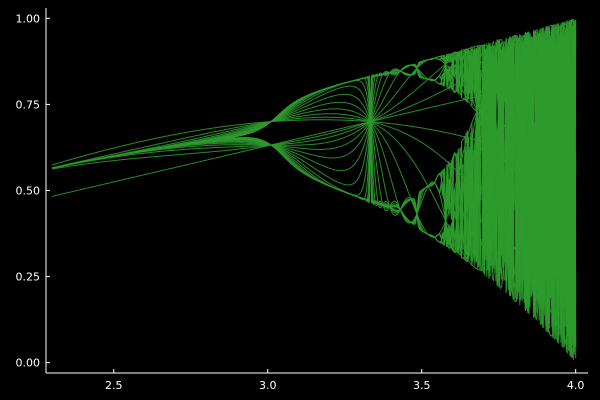 The height and width of the screenshot is (400, 600). What do you see at coordinates (114, 385) in the screenshot?
I see `x-tick-label: 2.5` at bounding box center [114, 385].